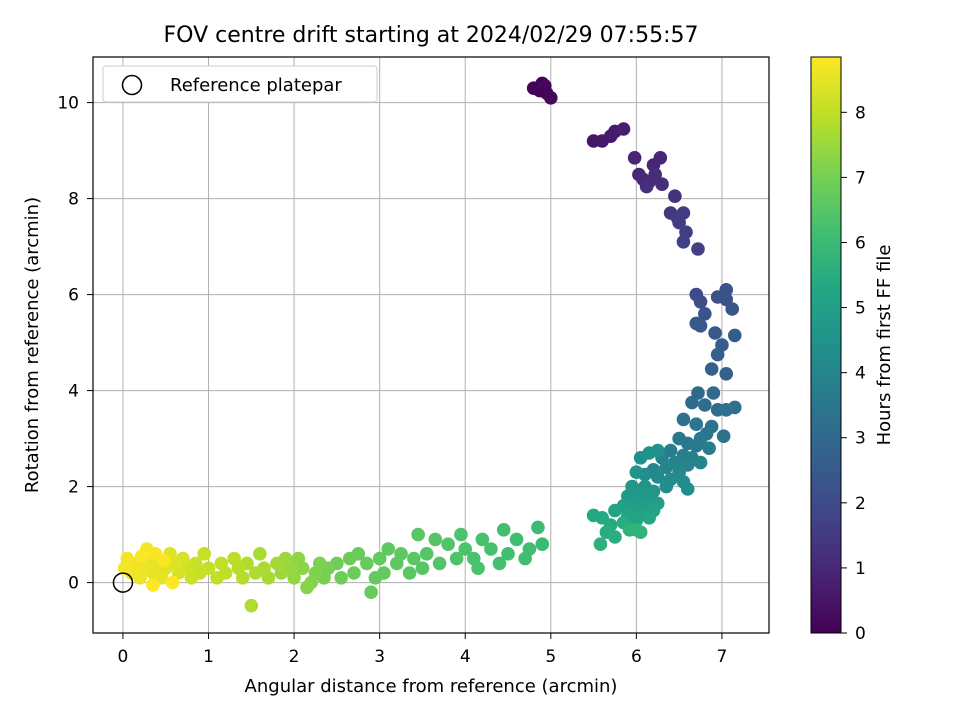  Describe the element at coordinates (73, 200) in the screenshot. I see `y-tick-label: 8` at that location.